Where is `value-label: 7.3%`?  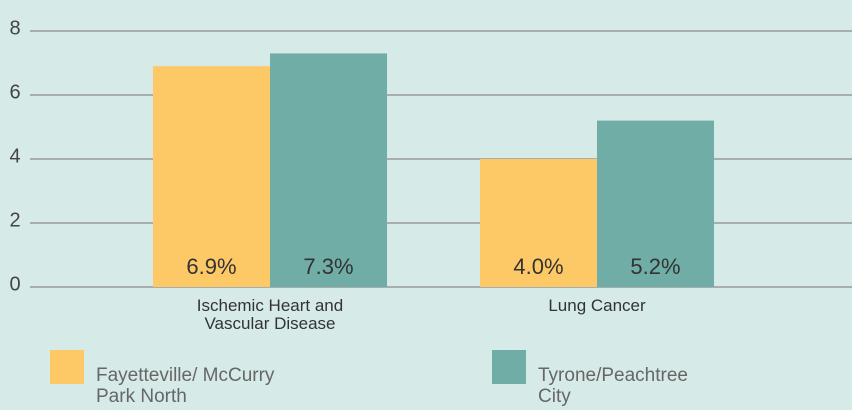
value-label: 7.3% is located at coordinates (328, 266).